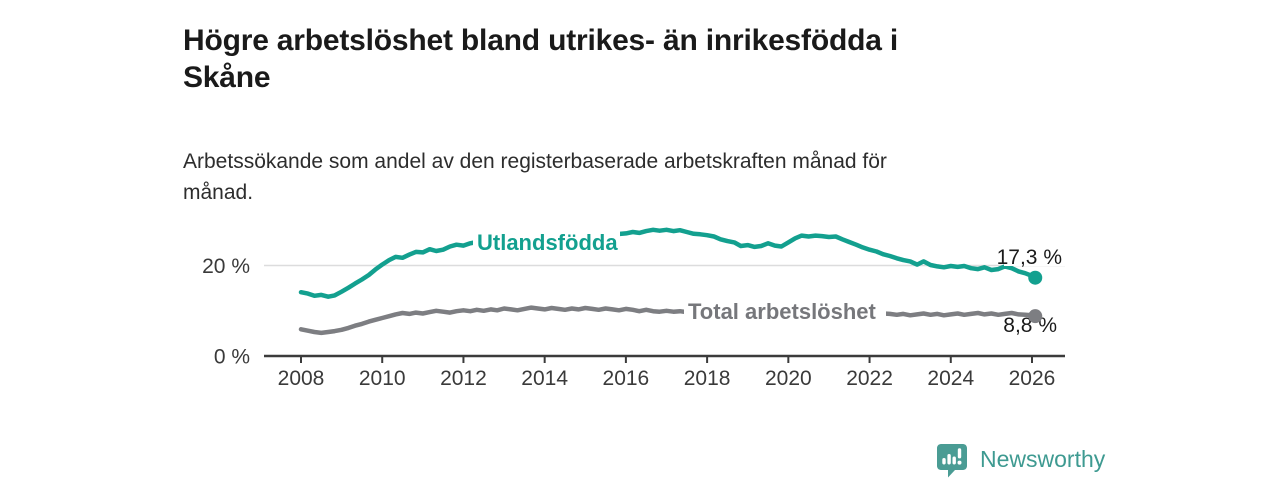  I want to click on x-tick-label-2016: 2016, so click(626, 378).